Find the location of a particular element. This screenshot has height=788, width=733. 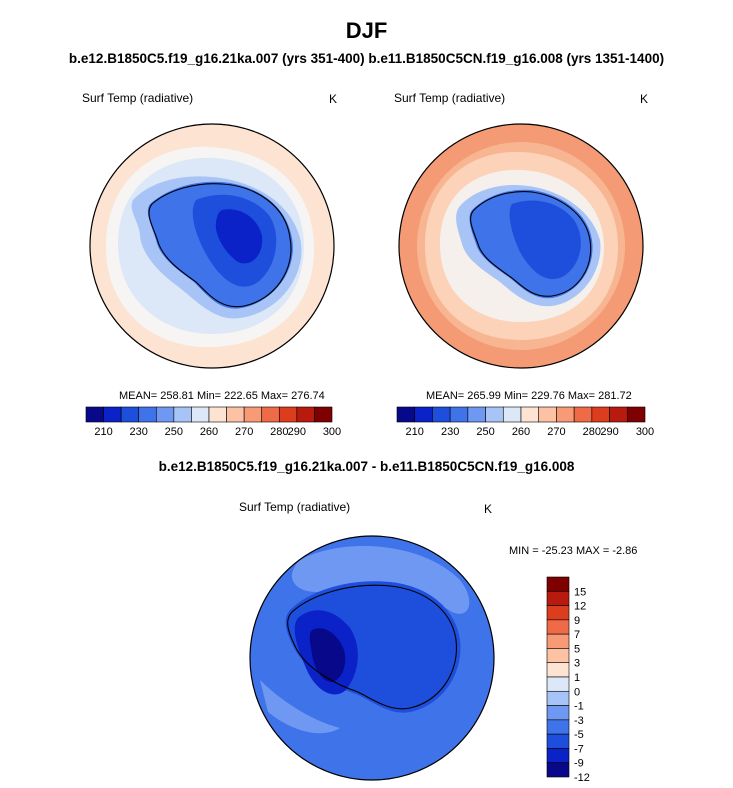

panel2-coastline is located at coordinates (531, 244).